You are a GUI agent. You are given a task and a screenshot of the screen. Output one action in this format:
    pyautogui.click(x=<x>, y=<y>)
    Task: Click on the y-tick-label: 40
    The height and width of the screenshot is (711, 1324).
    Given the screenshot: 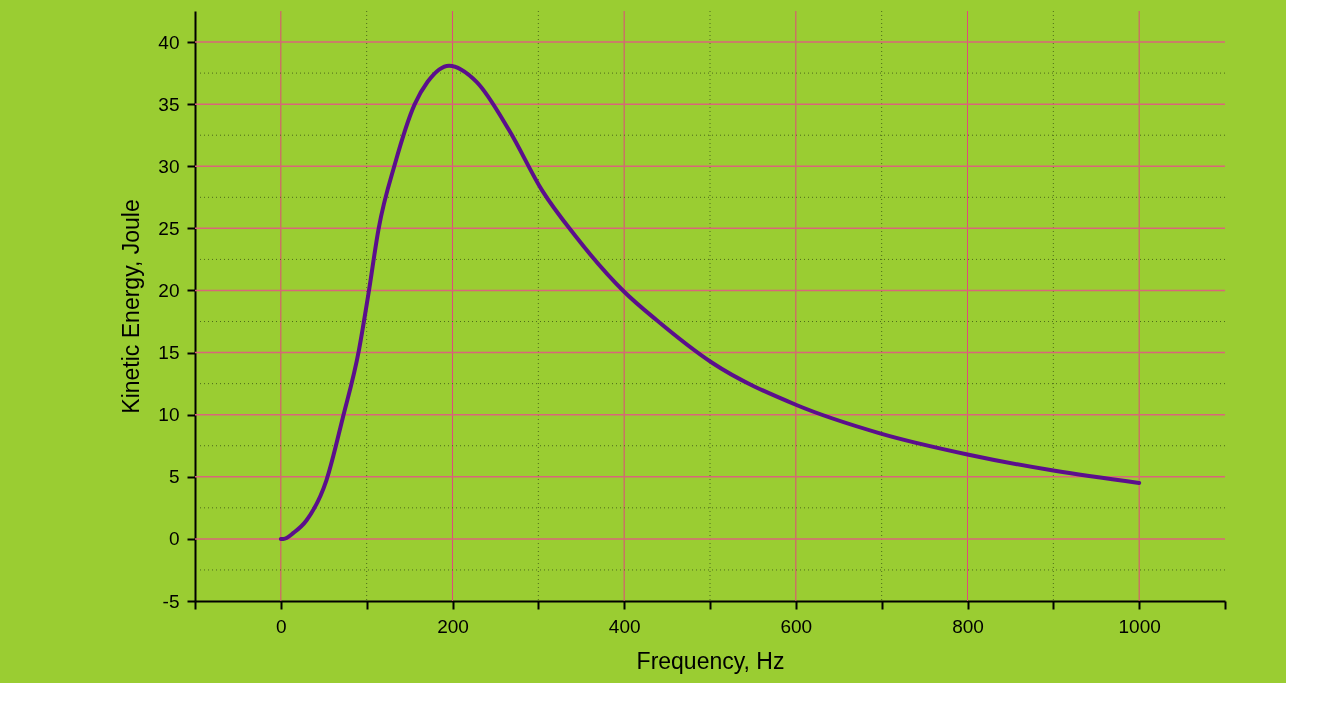 What is the action you would take?
    pyautogui.click(x=169, y=42)
    